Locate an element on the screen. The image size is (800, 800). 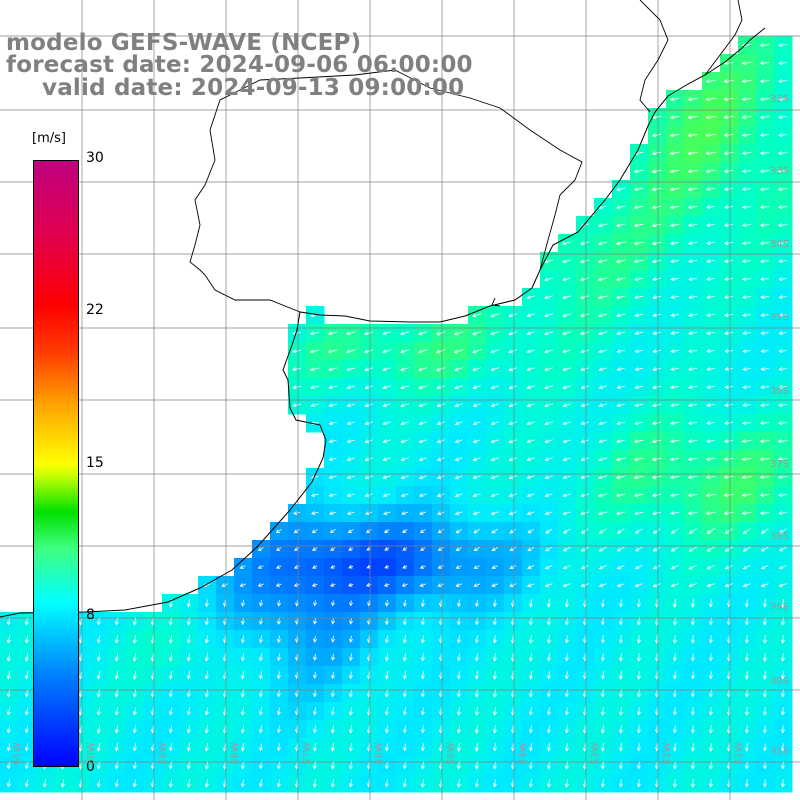
colorbar is located at coordinates (56, 463).